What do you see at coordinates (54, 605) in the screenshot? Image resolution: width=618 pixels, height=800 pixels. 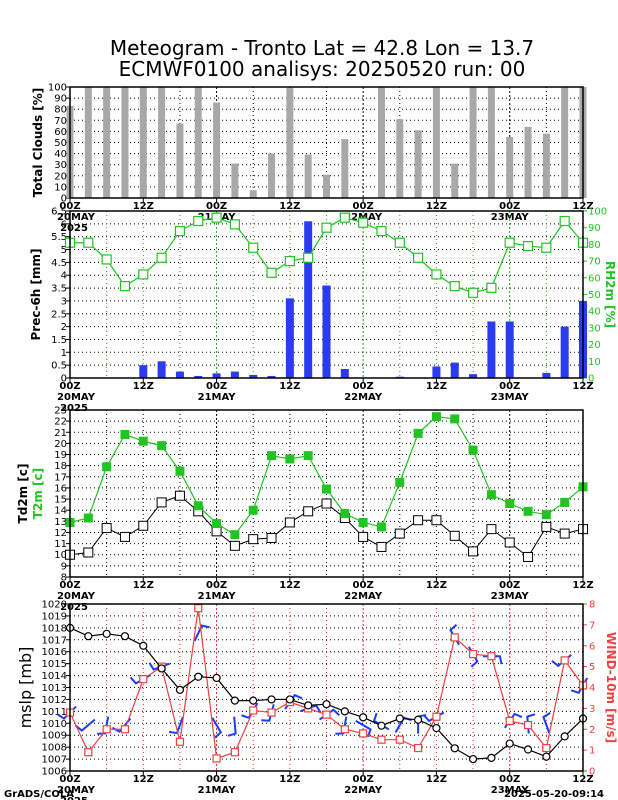 I see `y-tick-label: 1020` at bounding box center [54, 605].